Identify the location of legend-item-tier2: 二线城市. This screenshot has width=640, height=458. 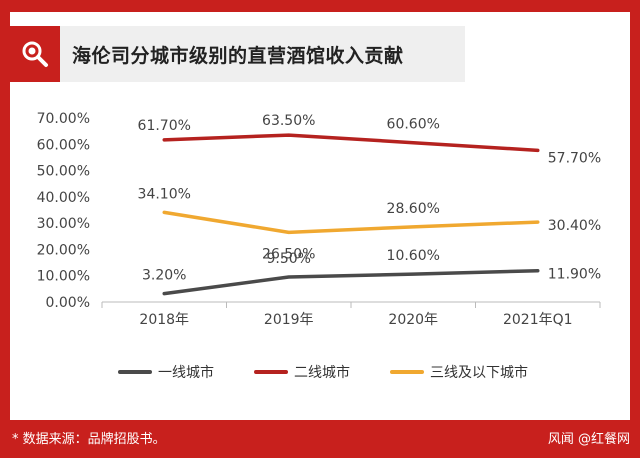
(302, 372).